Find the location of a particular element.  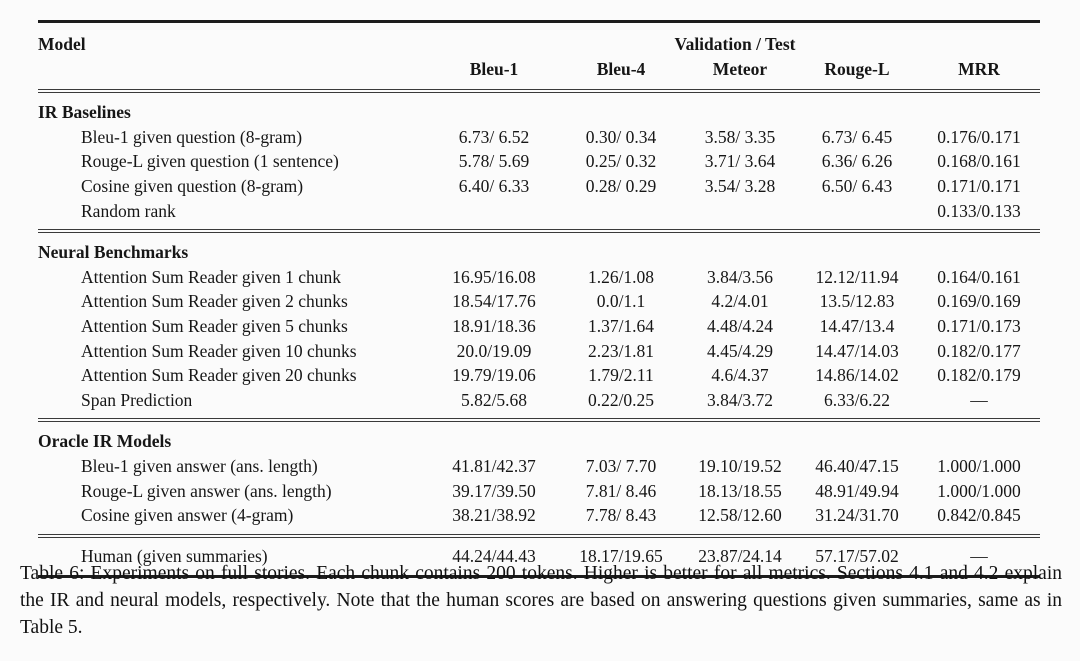

metric-cell: 0.169/0.169 is located at coordinates (979, 301).